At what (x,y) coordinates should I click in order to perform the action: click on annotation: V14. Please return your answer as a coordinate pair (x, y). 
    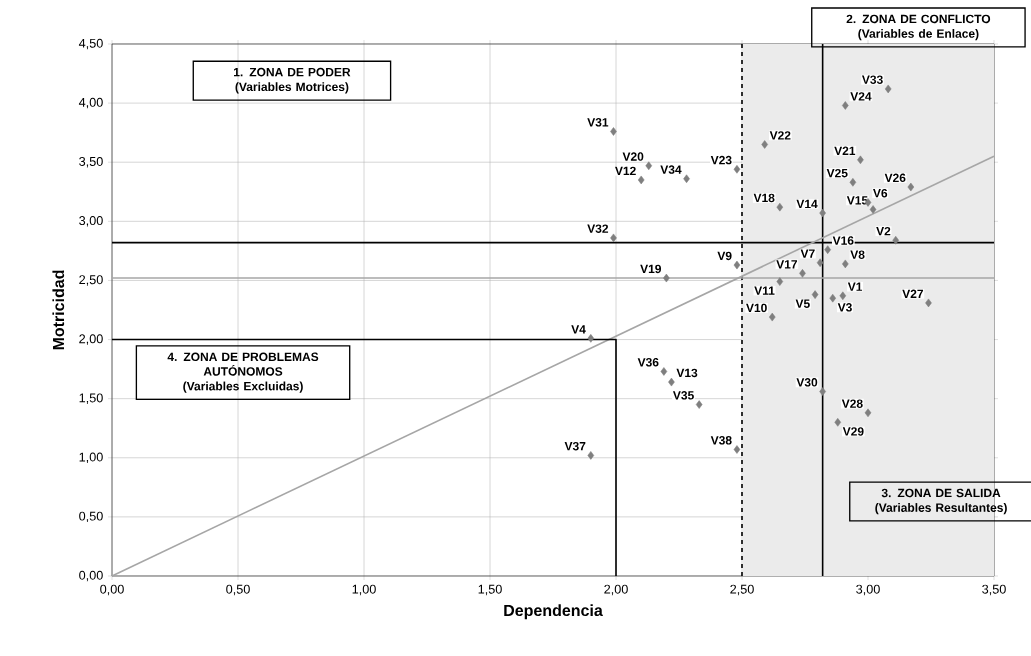
    Looking at the image, I should click on (807, 204).